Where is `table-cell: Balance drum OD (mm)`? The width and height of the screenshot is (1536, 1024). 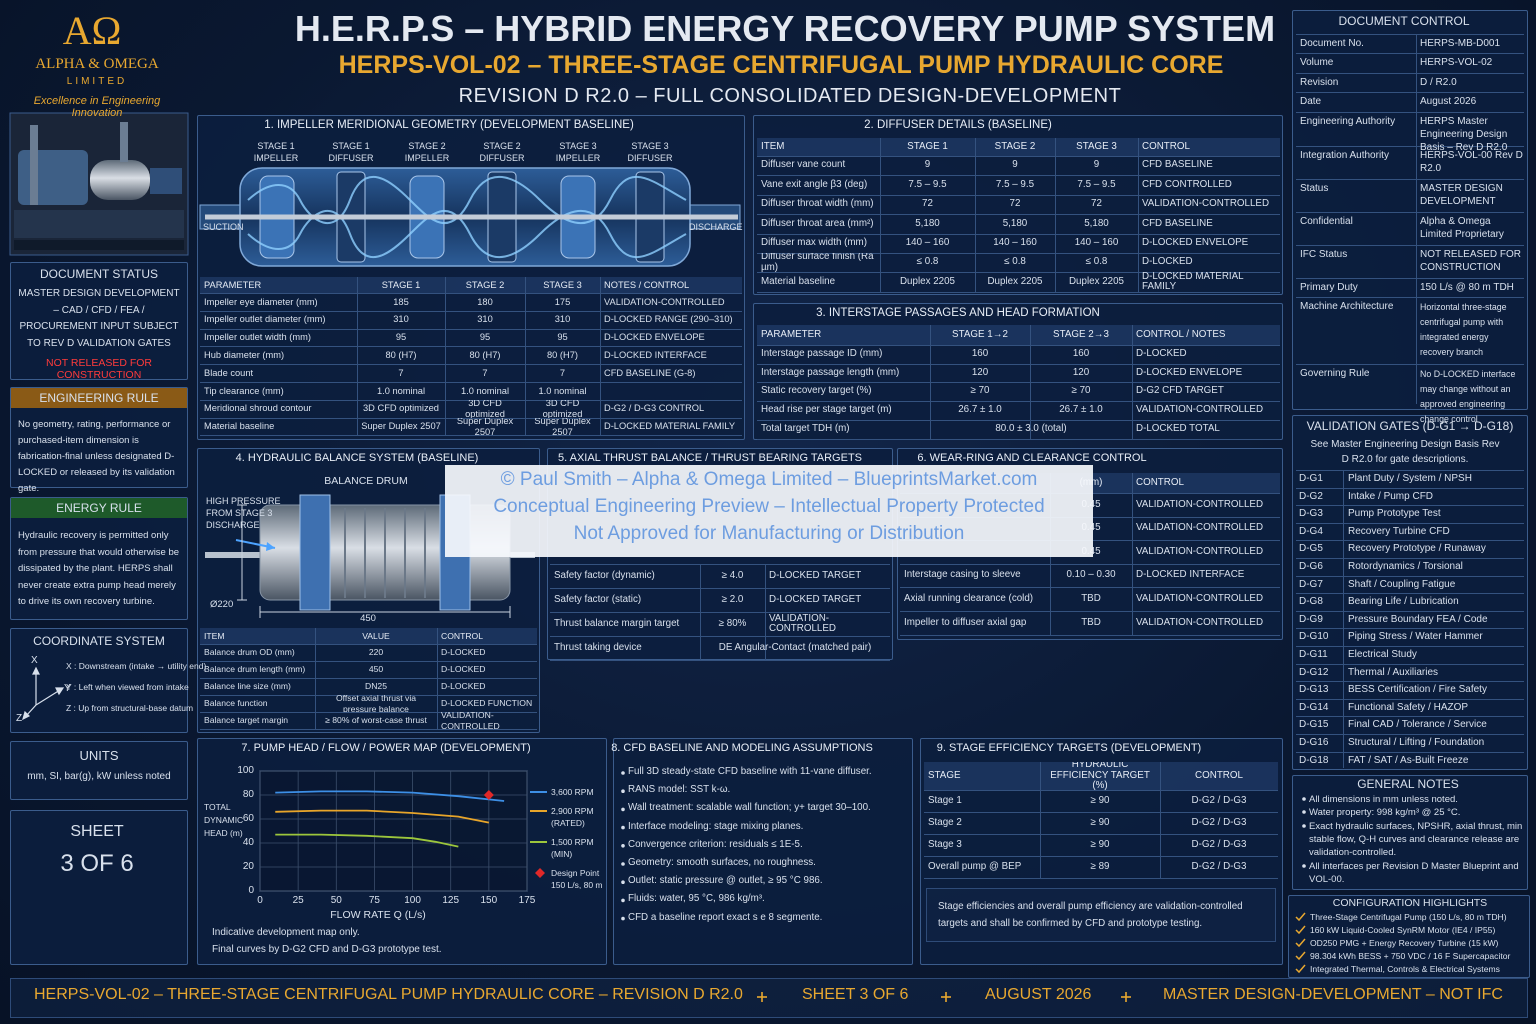 table-cell: Balance drum OD (mm) is located at coordinates (249, 652).